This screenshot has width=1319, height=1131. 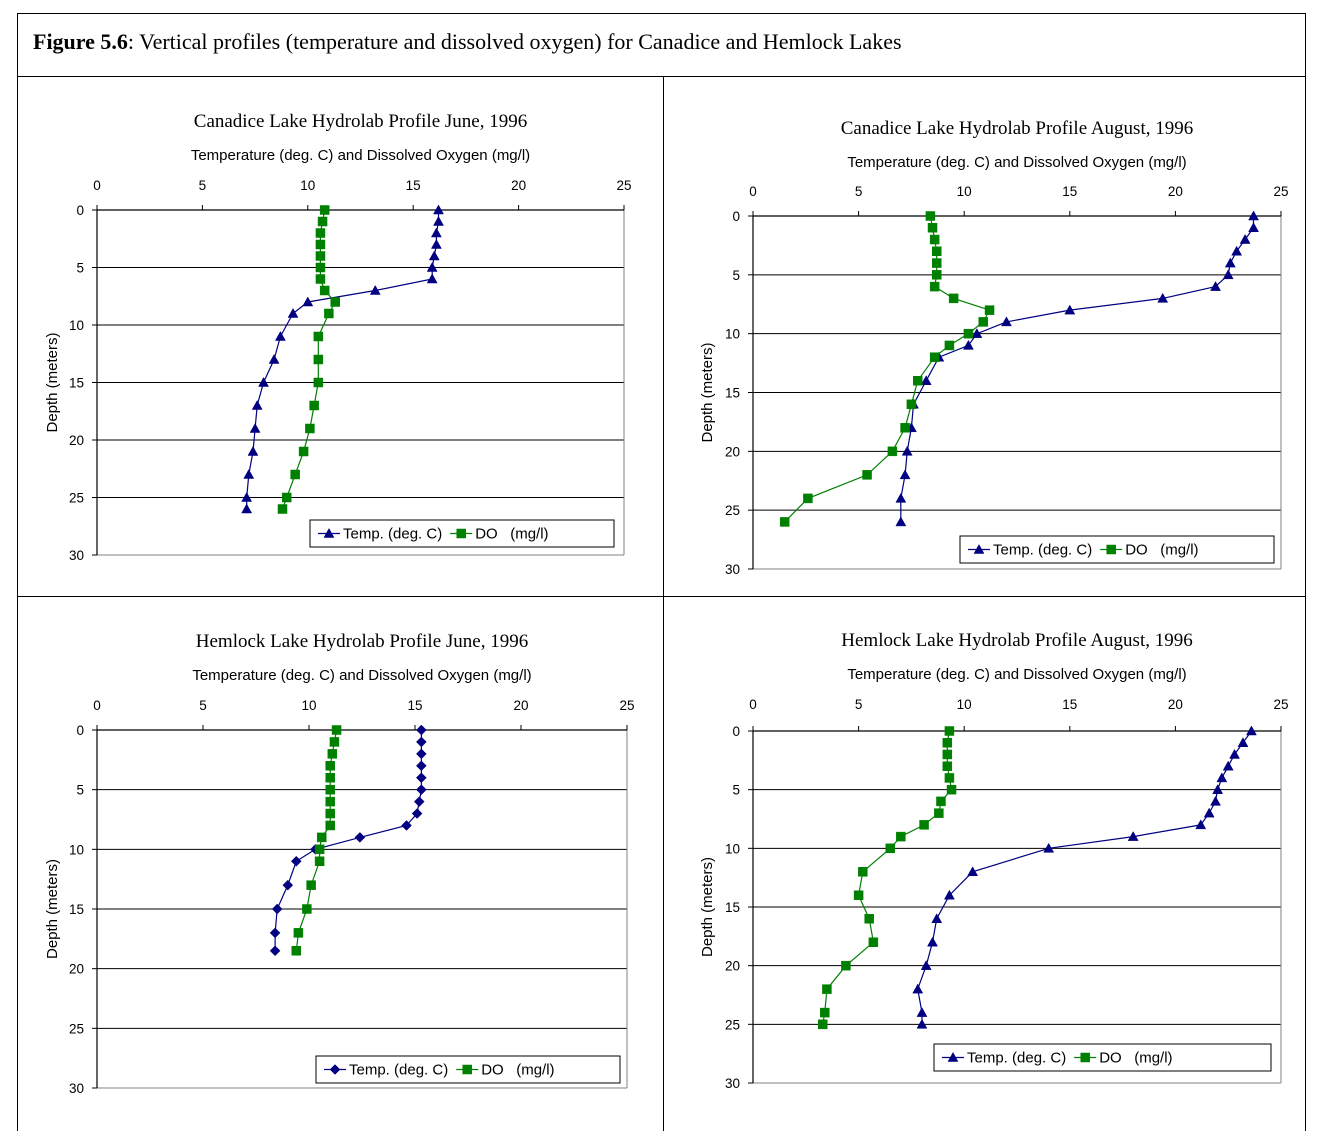 What do you see at coordinates (663, 604) in the screenshot?
I see `panel-divider-vertical` at bounding box center [663, 604].